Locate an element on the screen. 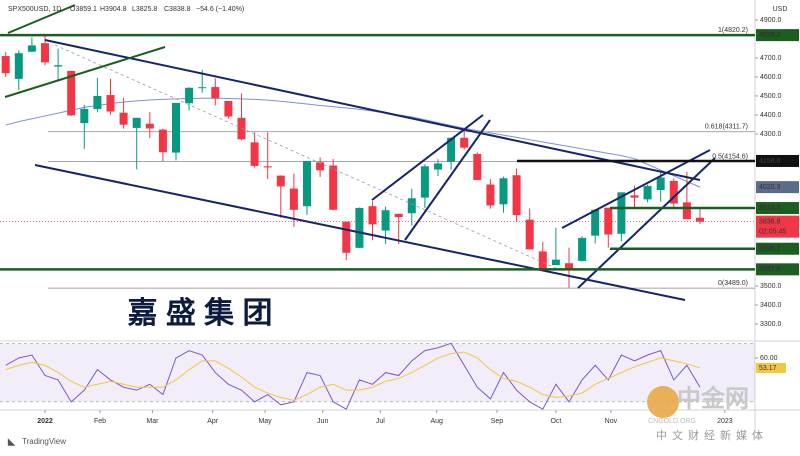 The height and width of the screenshot is (456, 800). y-tick-label: 3500.0 is located at coordinates (771, 286).